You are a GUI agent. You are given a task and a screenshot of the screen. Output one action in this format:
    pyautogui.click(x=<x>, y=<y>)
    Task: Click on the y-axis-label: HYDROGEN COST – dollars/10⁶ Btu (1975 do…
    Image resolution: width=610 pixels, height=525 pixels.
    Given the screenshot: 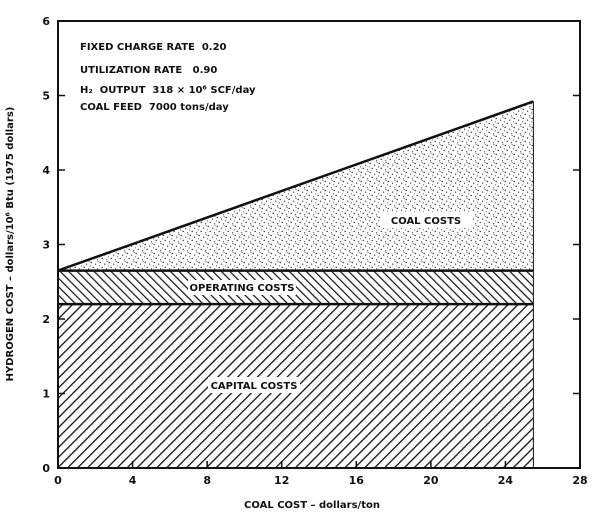 What is the action you would take?
    pyautogui.click(x=10, y=244)
    